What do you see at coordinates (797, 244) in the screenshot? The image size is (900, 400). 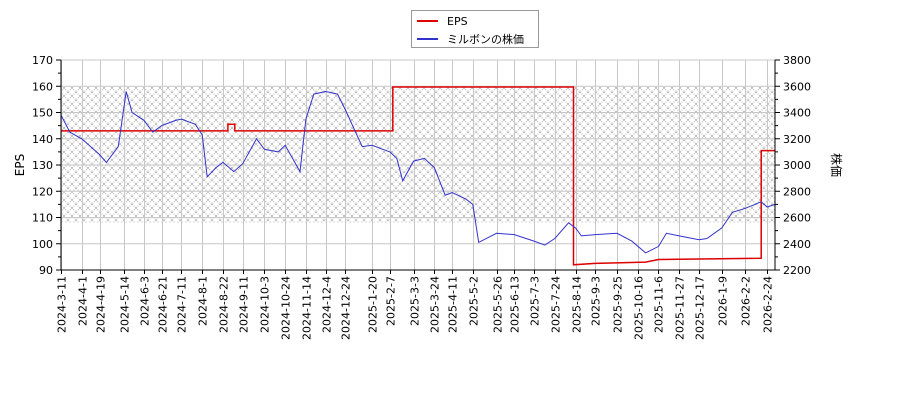 I see `y-tick-label-right: 2400` at bounding box center [797, 244].